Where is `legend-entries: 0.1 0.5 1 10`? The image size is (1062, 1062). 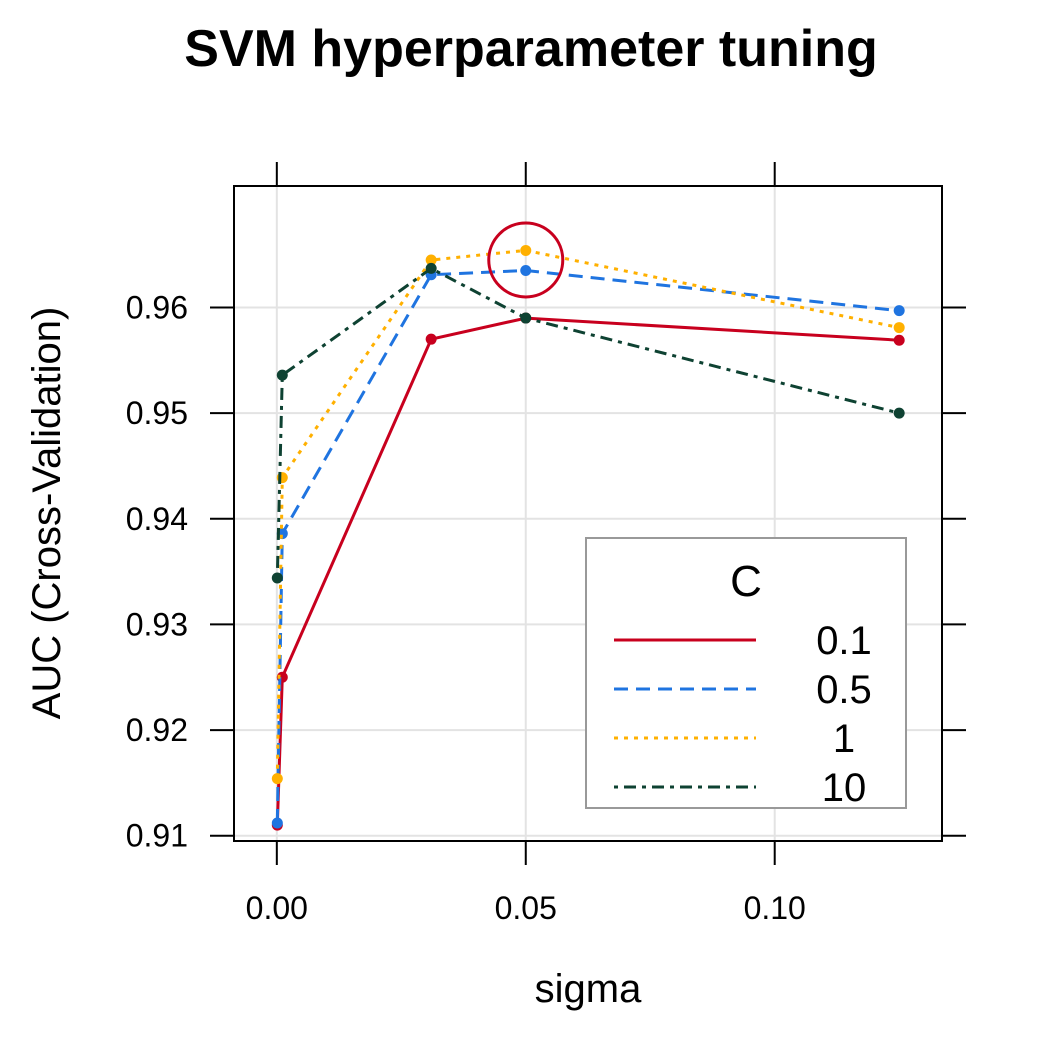
legend-entries: 0.1 0.5 1 10 is located at coordinates (743, 714).